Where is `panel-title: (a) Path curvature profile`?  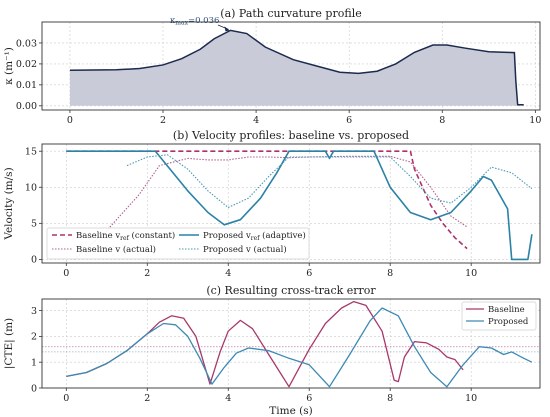
panel-title: (a) Path curvature profile is located at coordinates (290, 13).